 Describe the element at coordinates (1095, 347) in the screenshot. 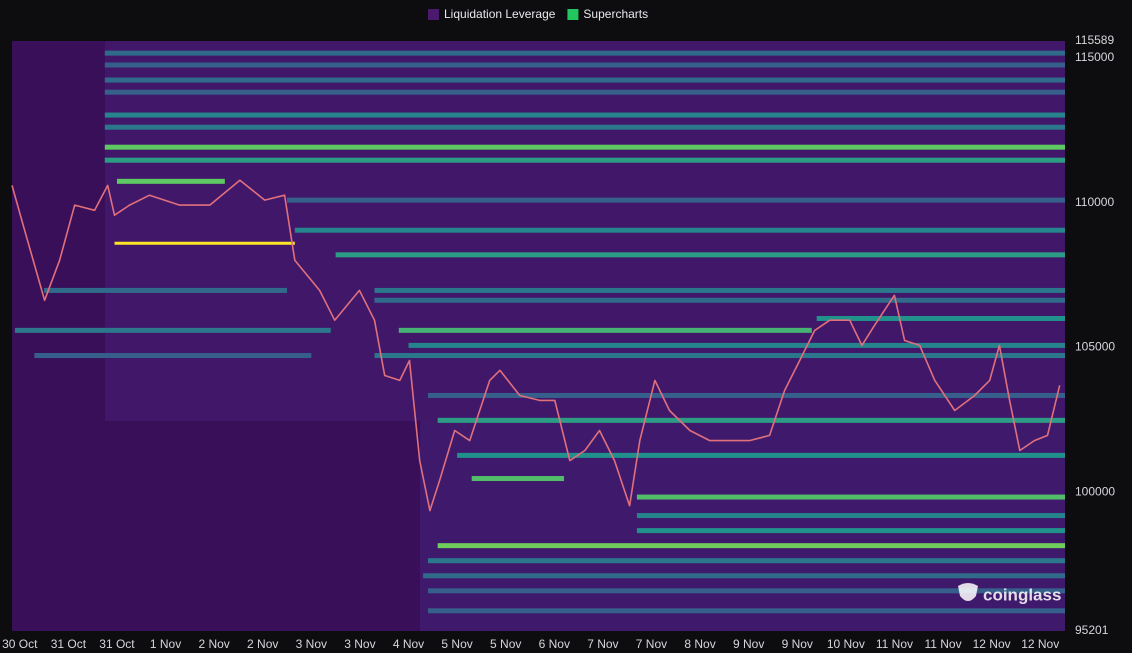

I see `y-tick-label: 105000` at that location.